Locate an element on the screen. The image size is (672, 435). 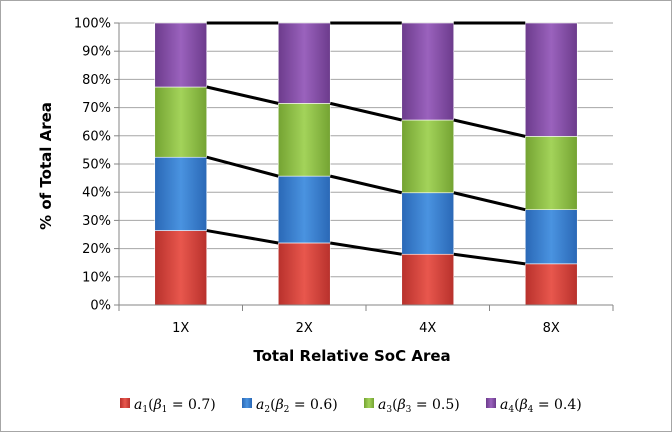
y-tick-label: 100% is located at coordinates (92, 24).